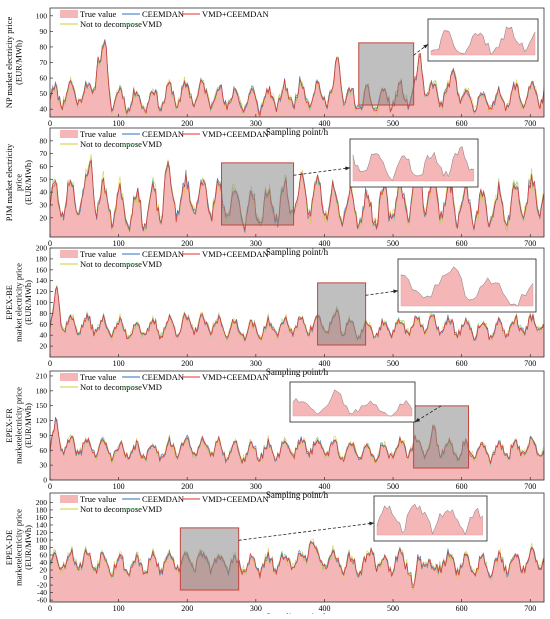  I want to click on y-tick-label: 30, so click(44, 465).